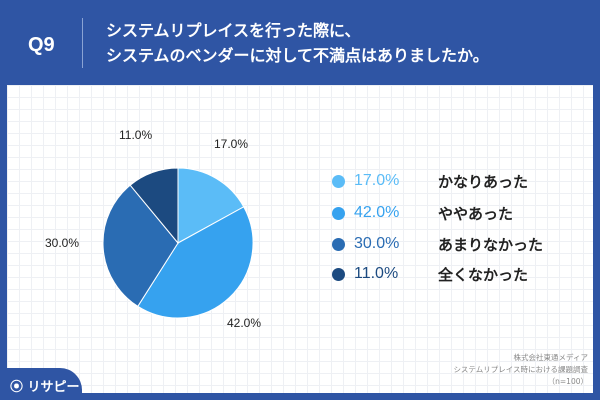 This screenshot has width=600, height=400. I want to click on legend-percent: 42.0%, so click(377, 212).